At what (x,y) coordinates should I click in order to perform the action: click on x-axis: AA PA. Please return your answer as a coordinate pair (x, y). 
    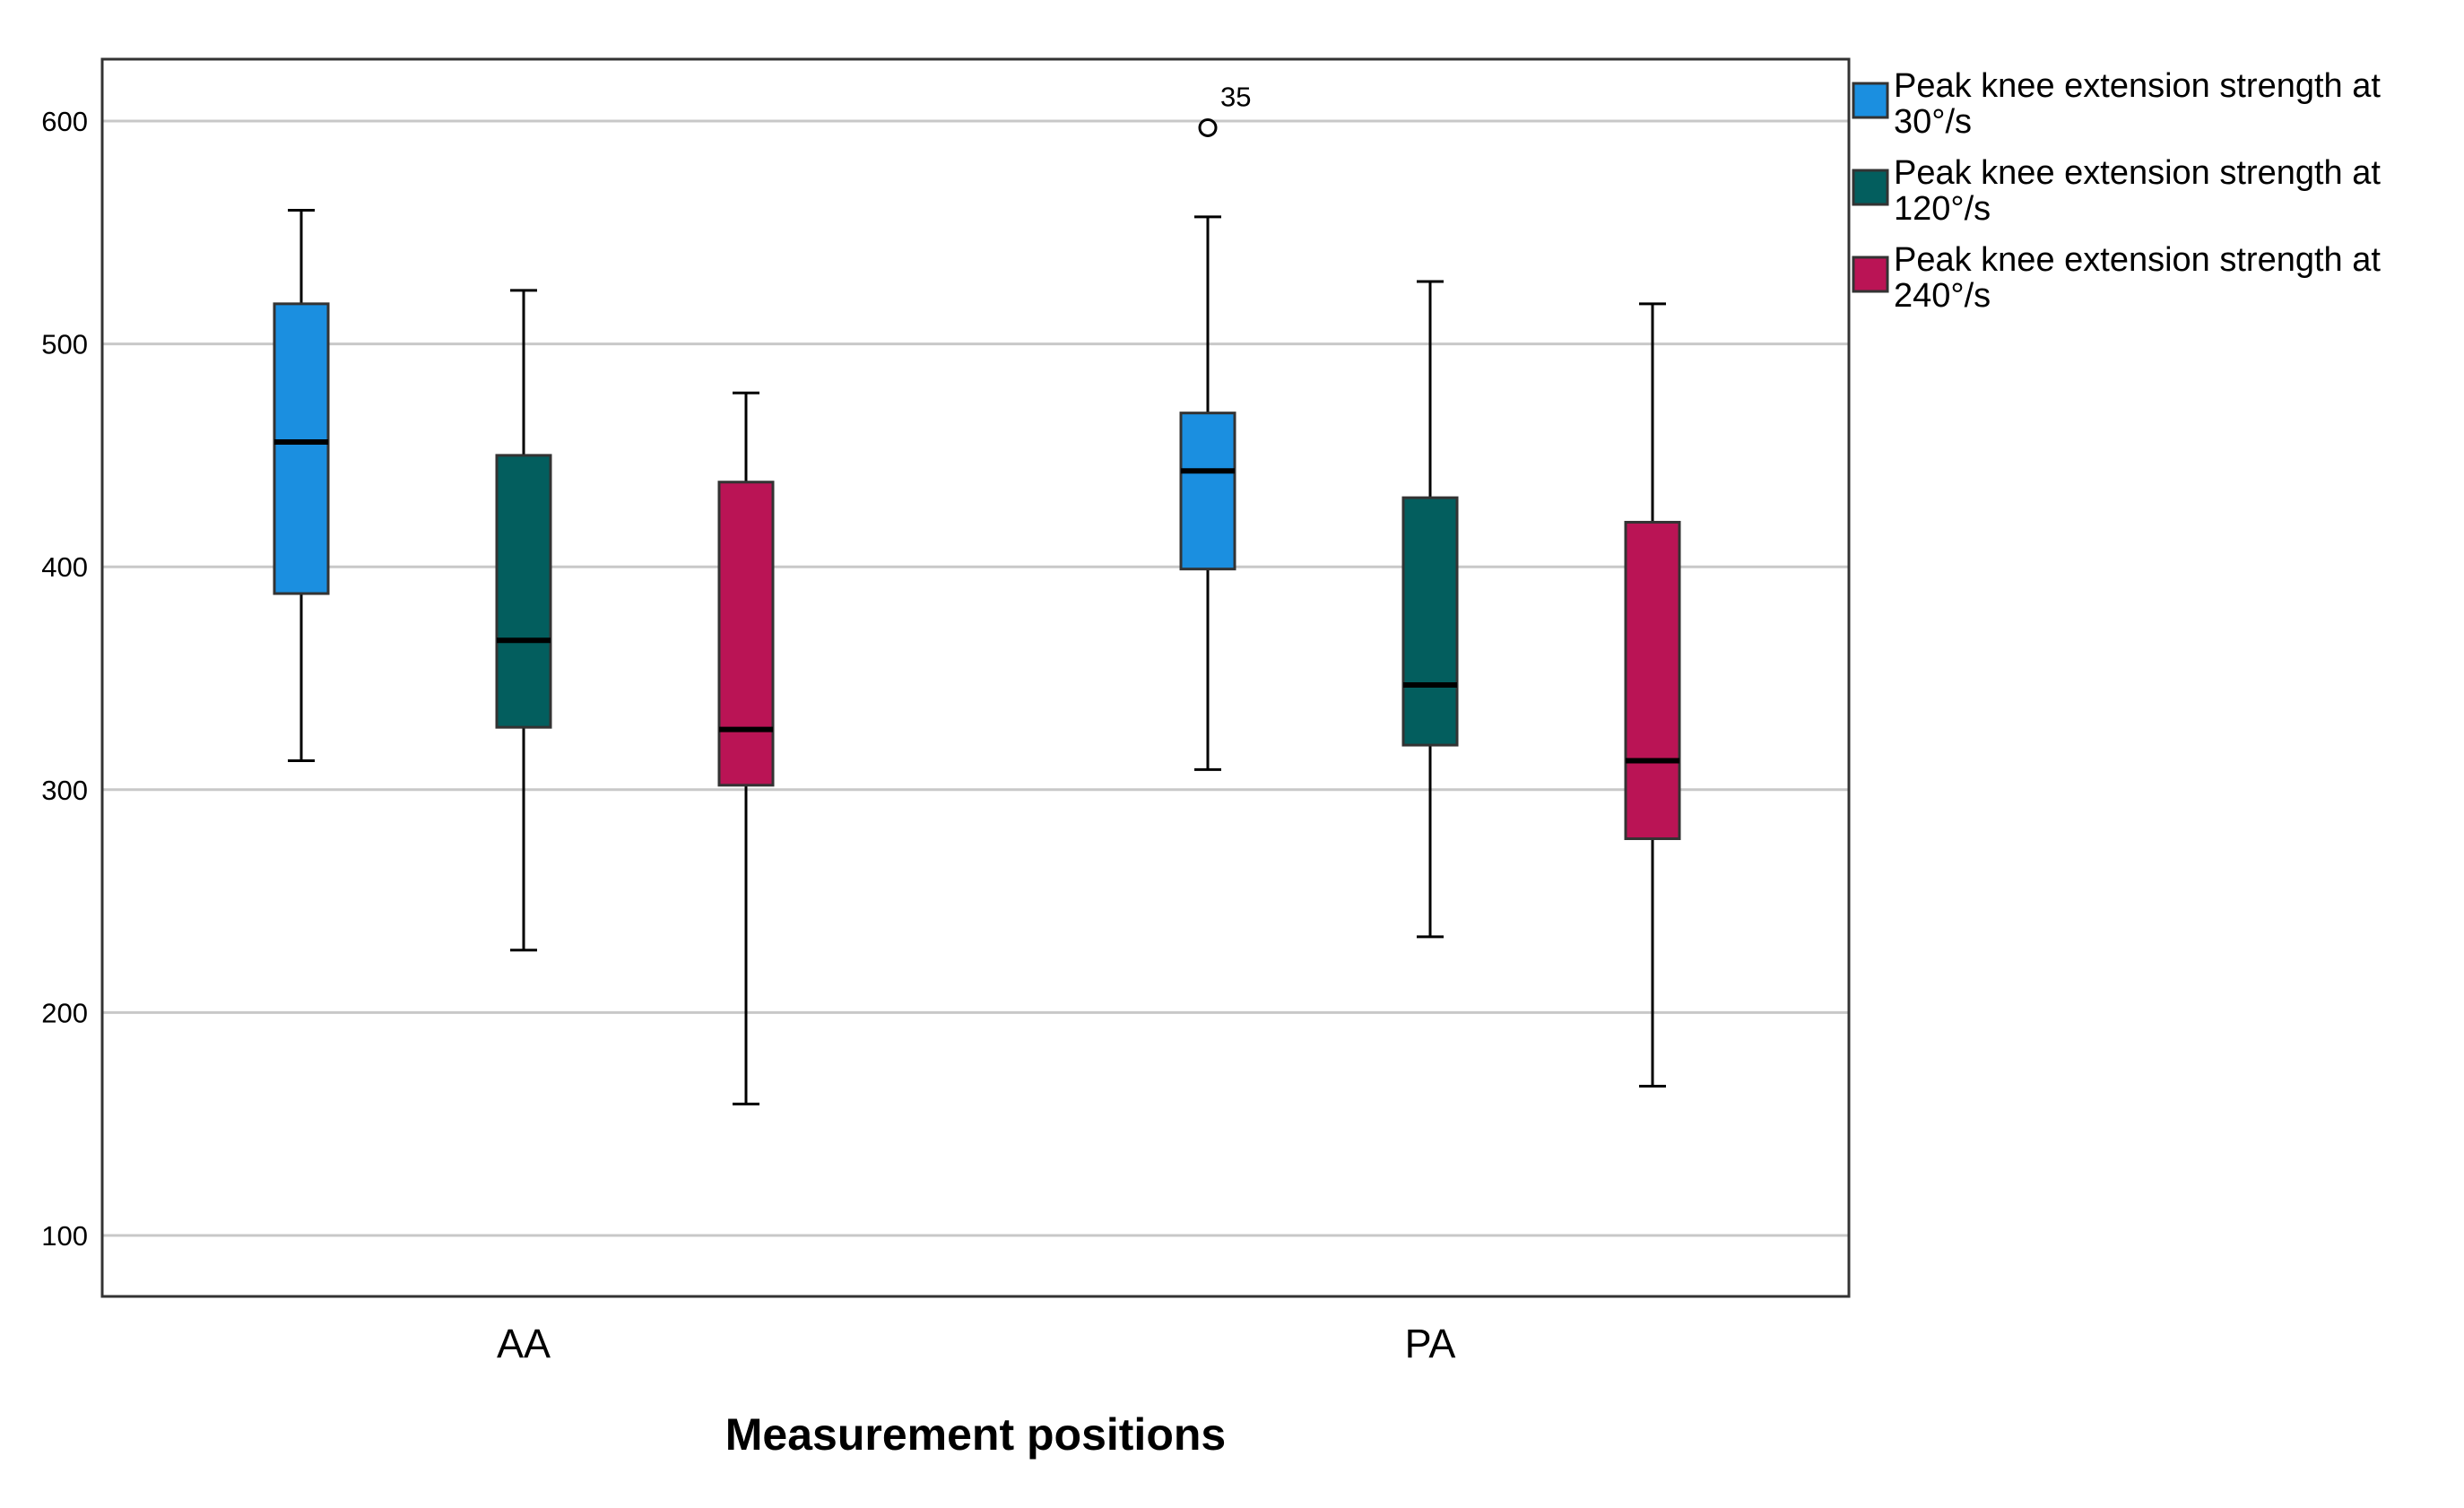
    Looking at the image, I should click on (976, 1343).